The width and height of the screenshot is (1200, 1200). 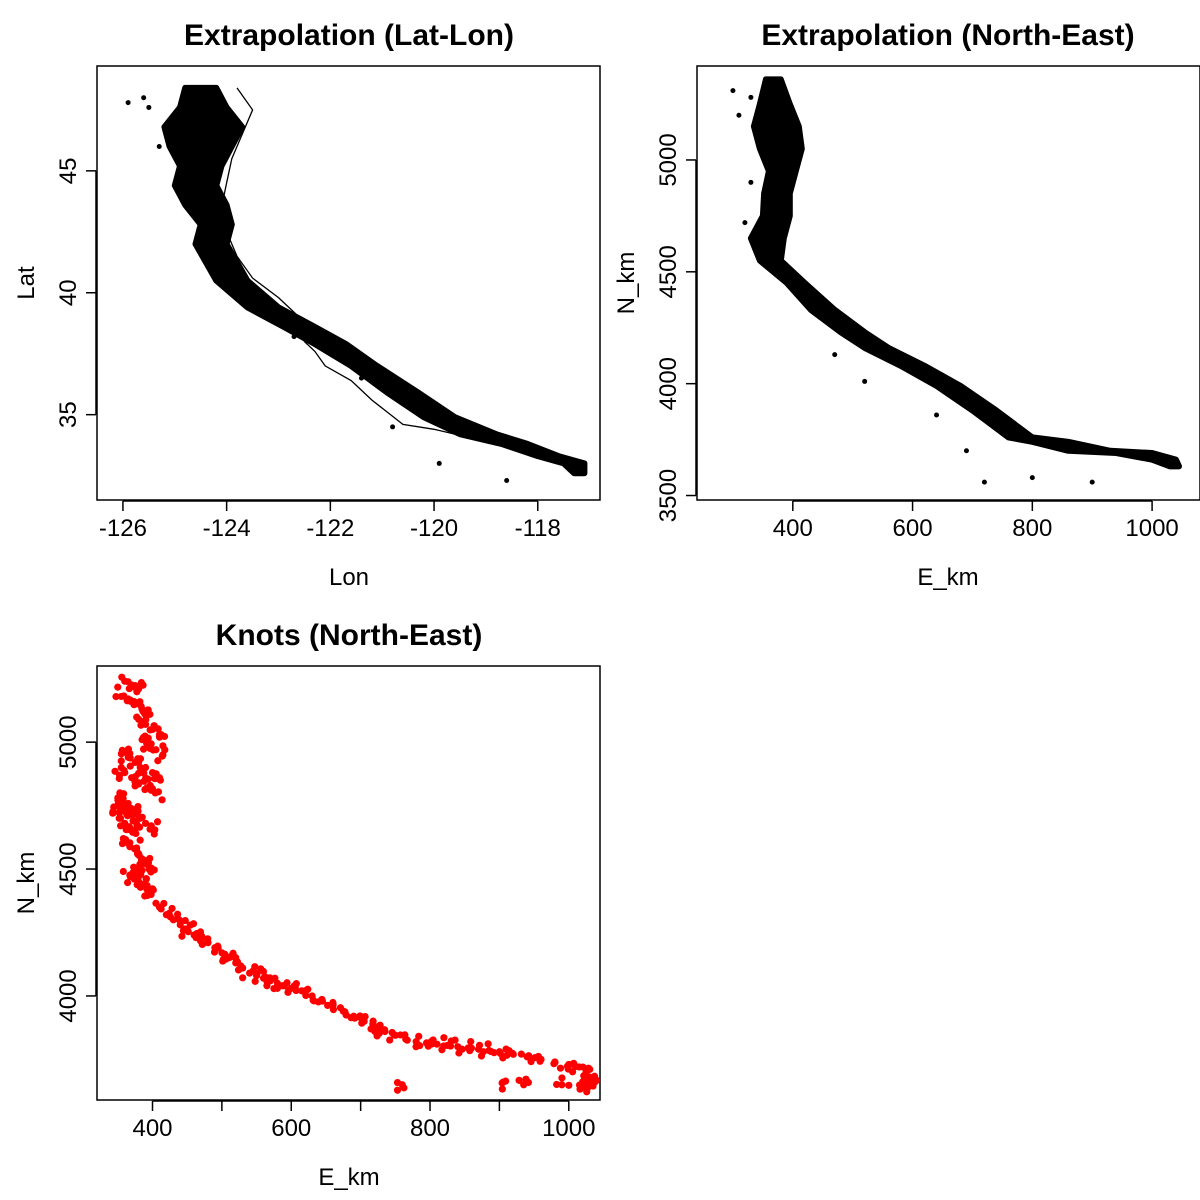 I want to click on x-axis: -126 -124 -122 -120 -118, so click(x=330, y=521).